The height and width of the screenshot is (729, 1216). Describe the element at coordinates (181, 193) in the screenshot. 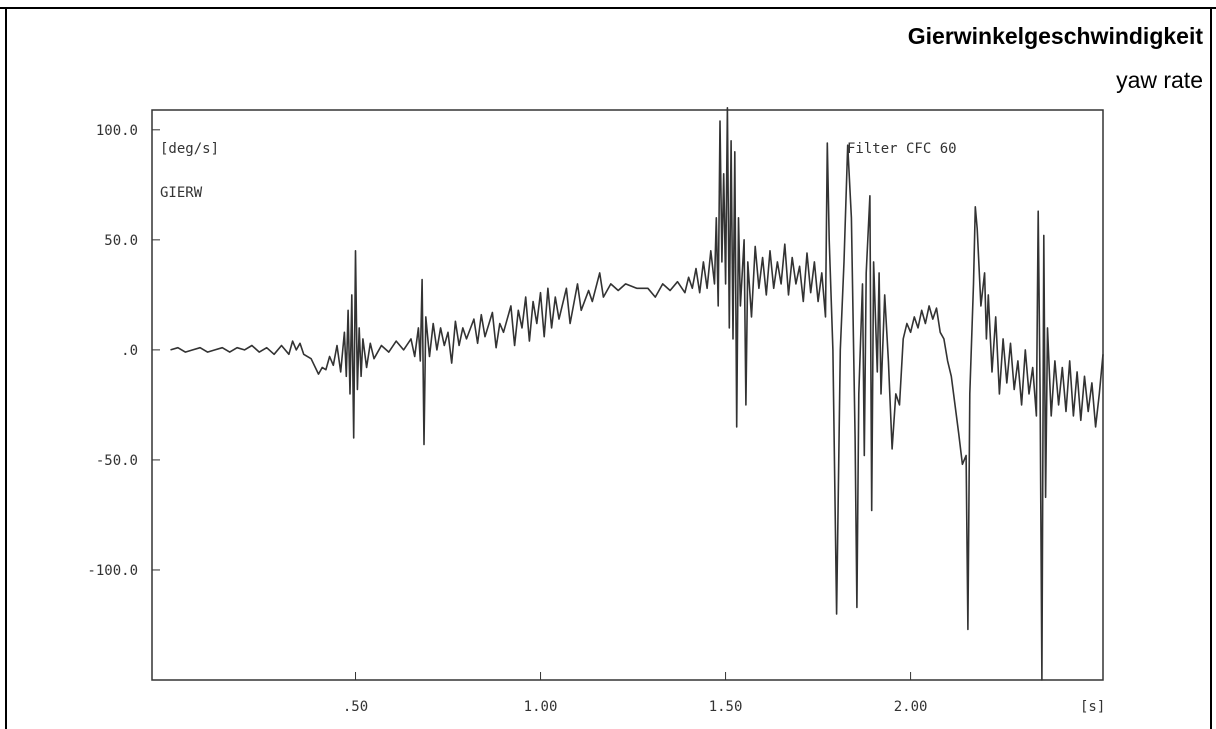

I see `signal-label: GIERW` at that location.